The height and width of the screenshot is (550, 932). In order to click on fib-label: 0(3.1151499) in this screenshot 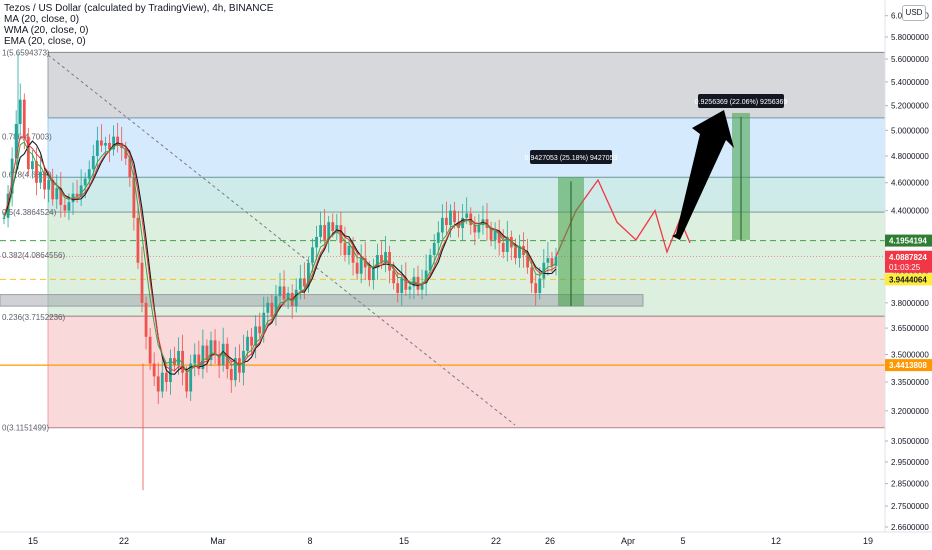, I will do `click(25, 428)`.